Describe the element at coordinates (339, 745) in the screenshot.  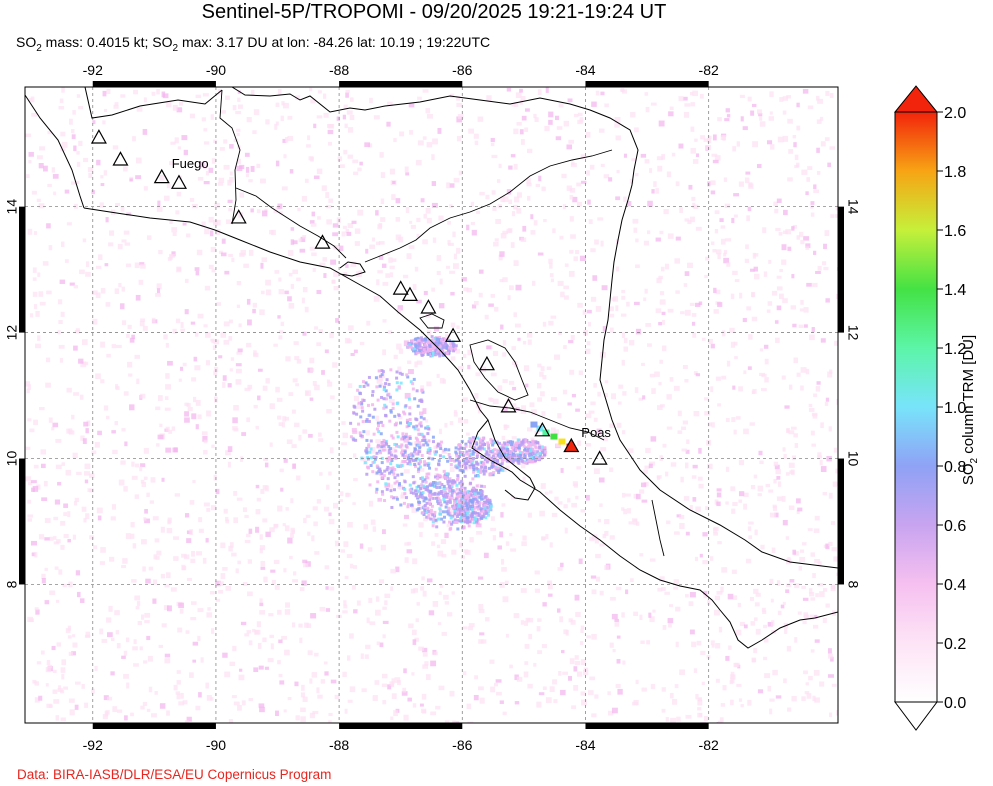
I see `lon-tick-label-bottom: -88` at that location.